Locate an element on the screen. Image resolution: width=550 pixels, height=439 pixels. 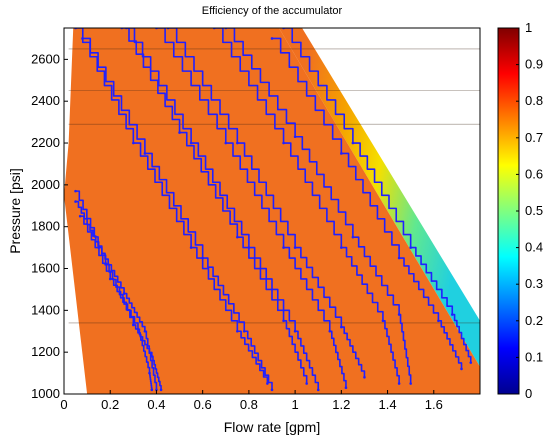
y-tick-label: 2400 is located at coordinates (45, 100).